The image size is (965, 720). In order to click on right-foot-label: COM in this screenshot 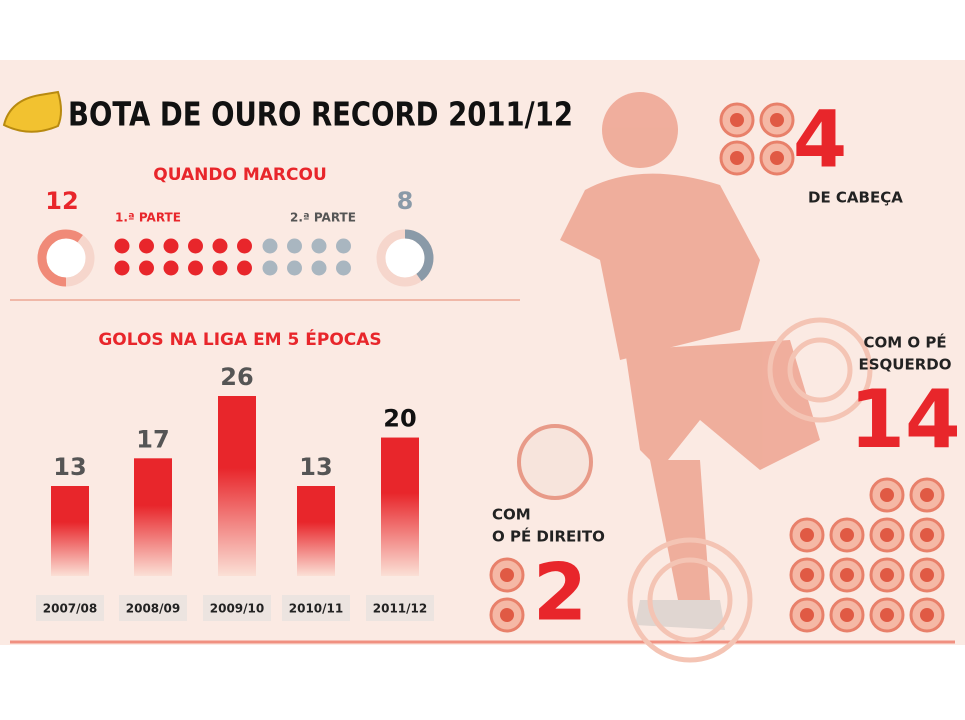, I will do `click(511, 515)`.